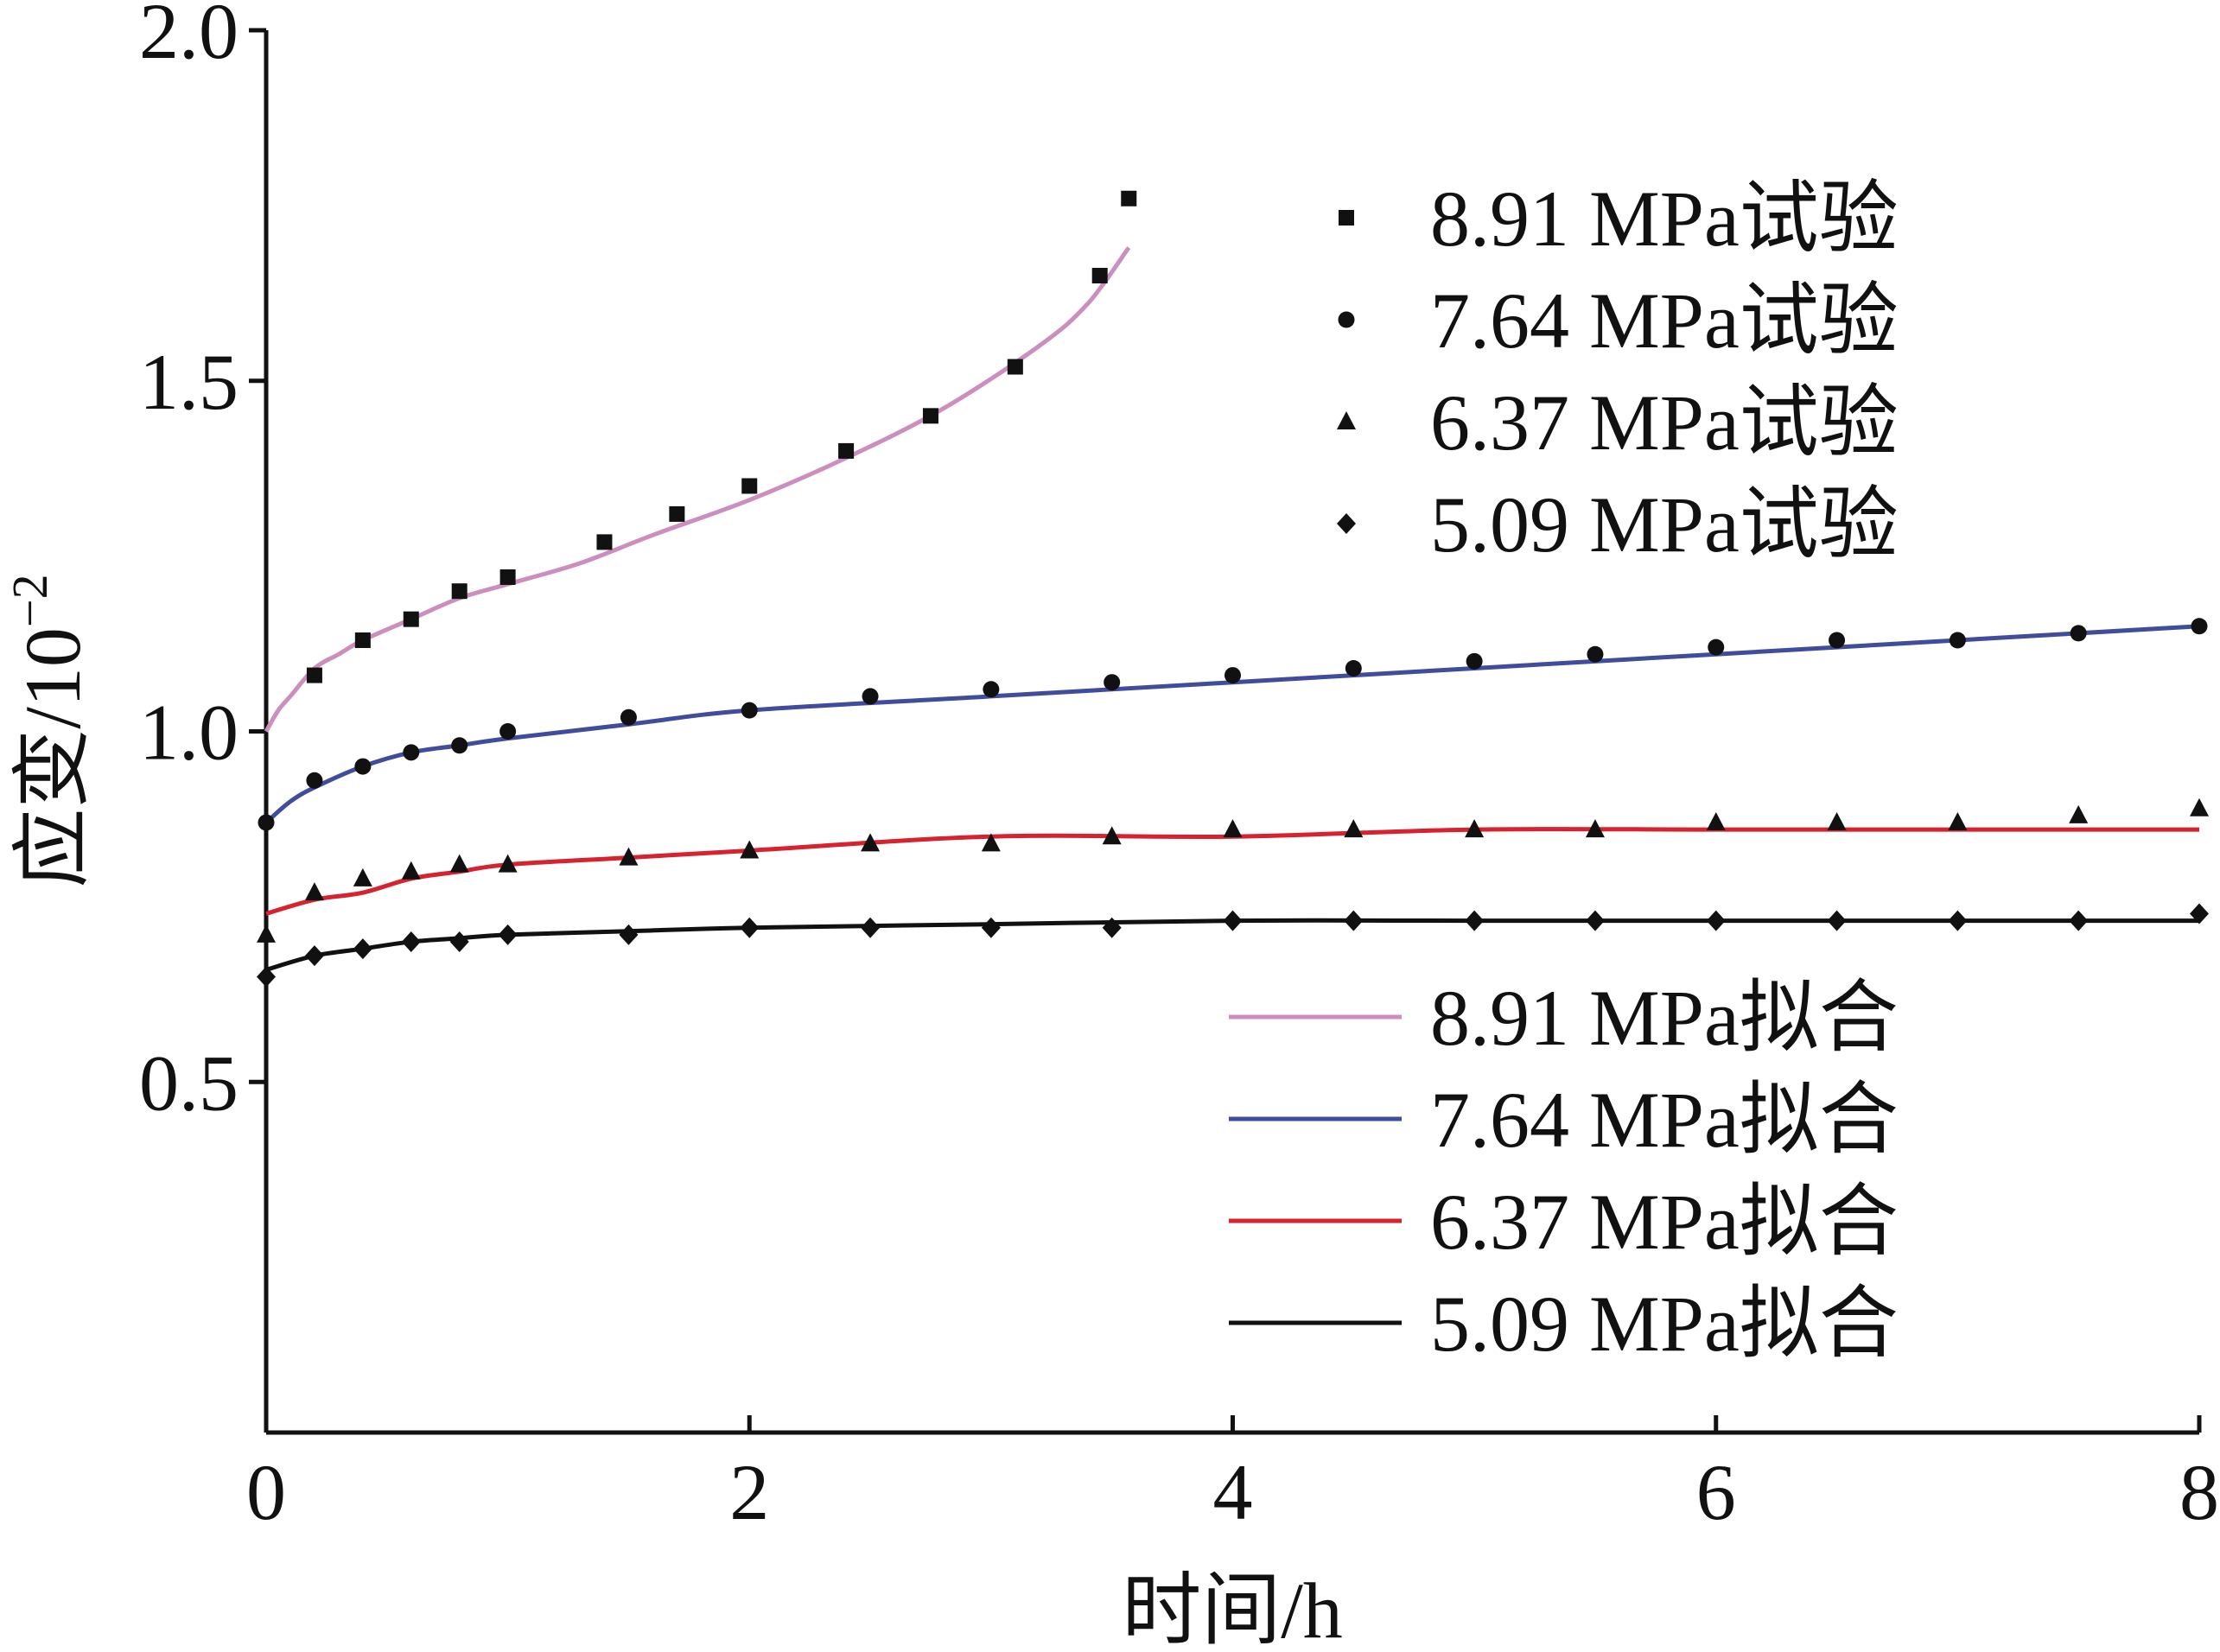 The height and width of the screenshot is (1652, 2220). What do you see at coordinates (507, 577) in the screenshot?
I see `point-8_91-MPa试验-4` at bounding box center [507, 577].